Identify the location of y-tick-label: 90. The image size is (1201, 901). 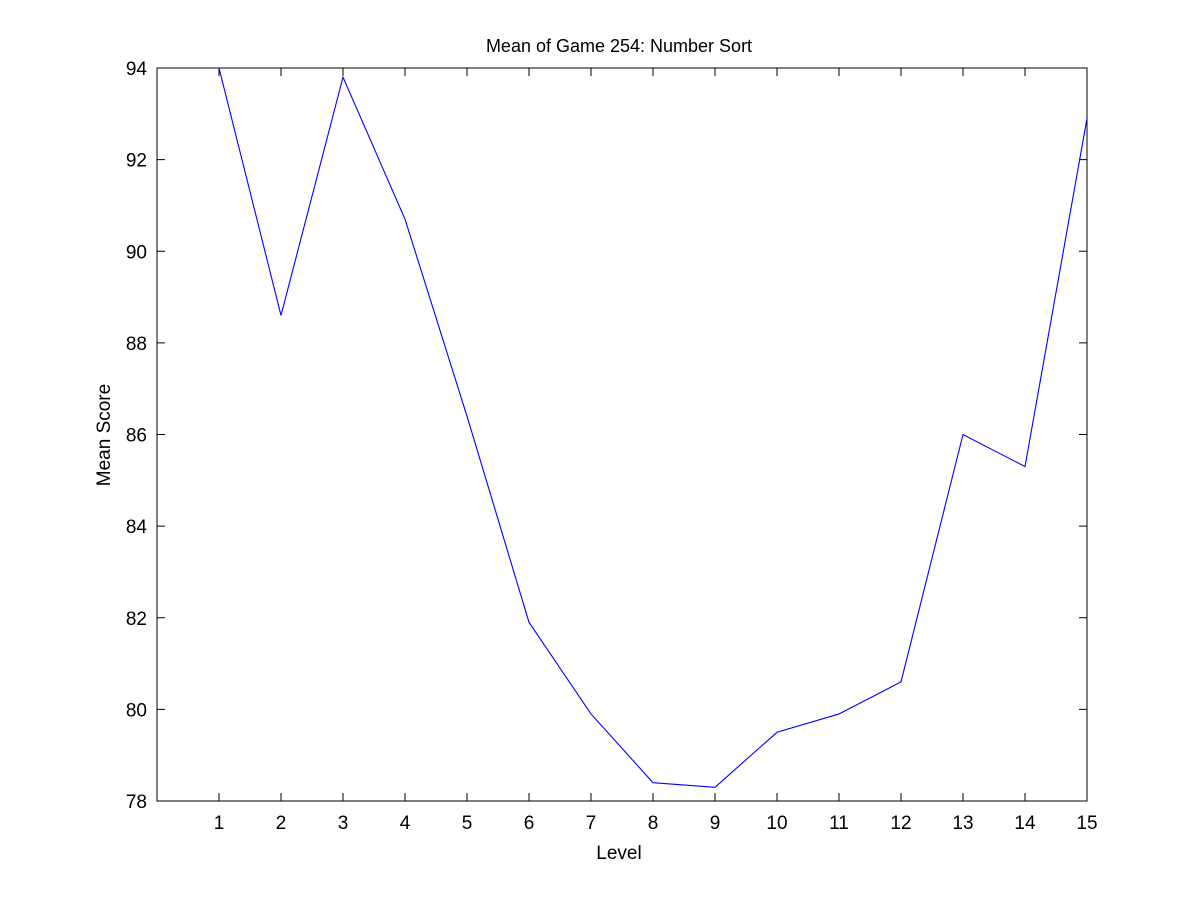
(136, 252).